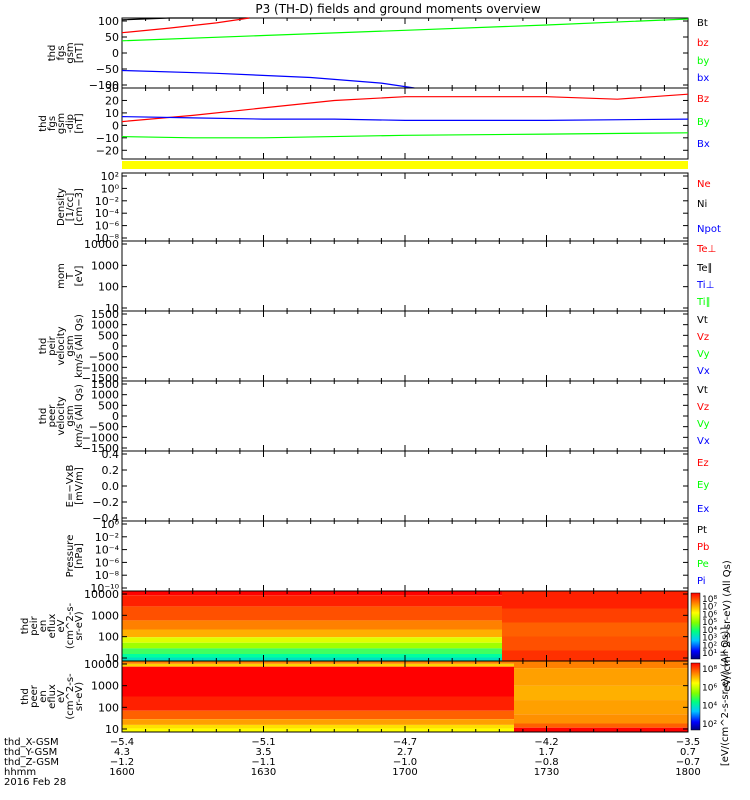 The height and width of the screenshot is (800, 750). What do you see at coordinates (52, 416) in the screenshot?
I see `y-axis-label: peer` at bounding box center [52, 416].